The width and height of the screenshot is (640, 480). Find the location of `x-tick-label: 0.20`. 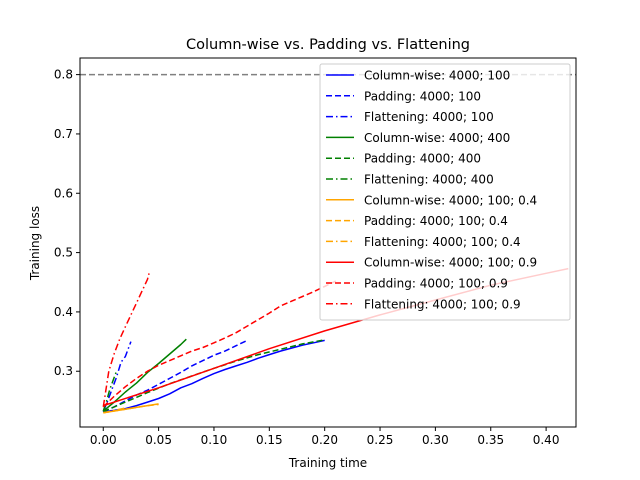

x-tick-label: 0.20 is located at coordinates (324, 440).